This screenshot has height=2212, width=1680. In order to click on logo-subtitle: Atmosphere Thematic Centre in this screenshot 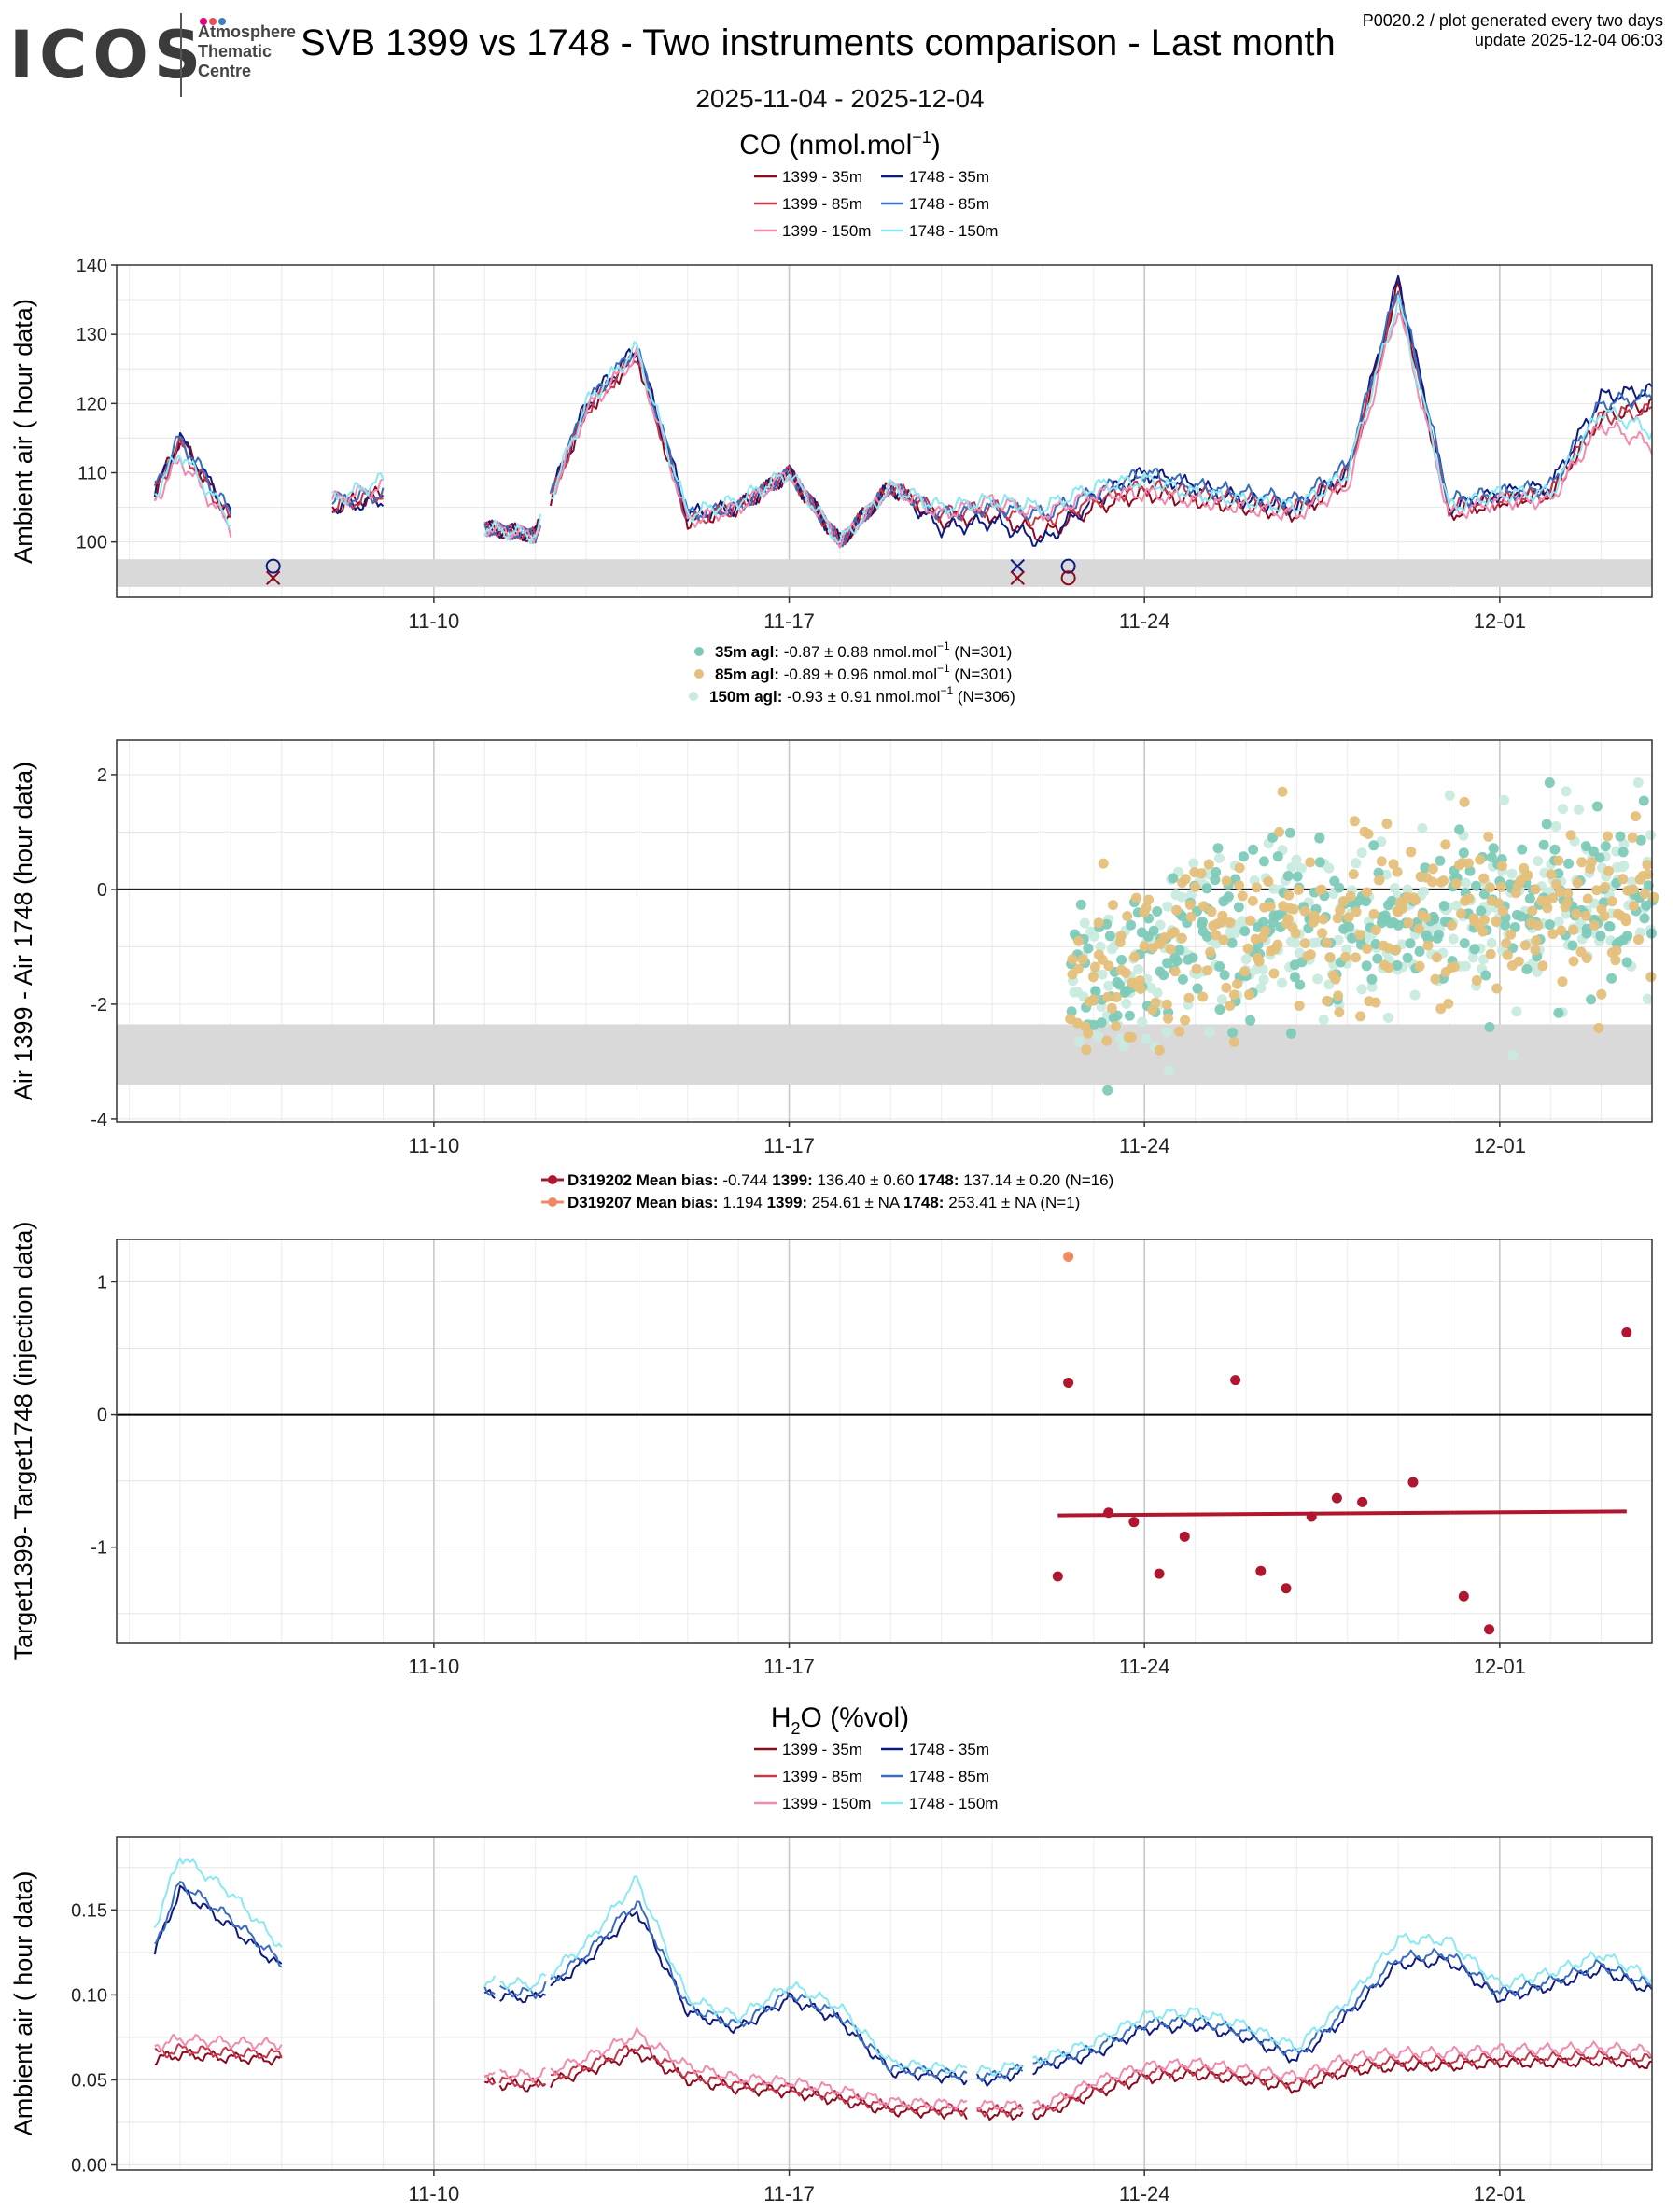, I will do `click(247, 51)`.